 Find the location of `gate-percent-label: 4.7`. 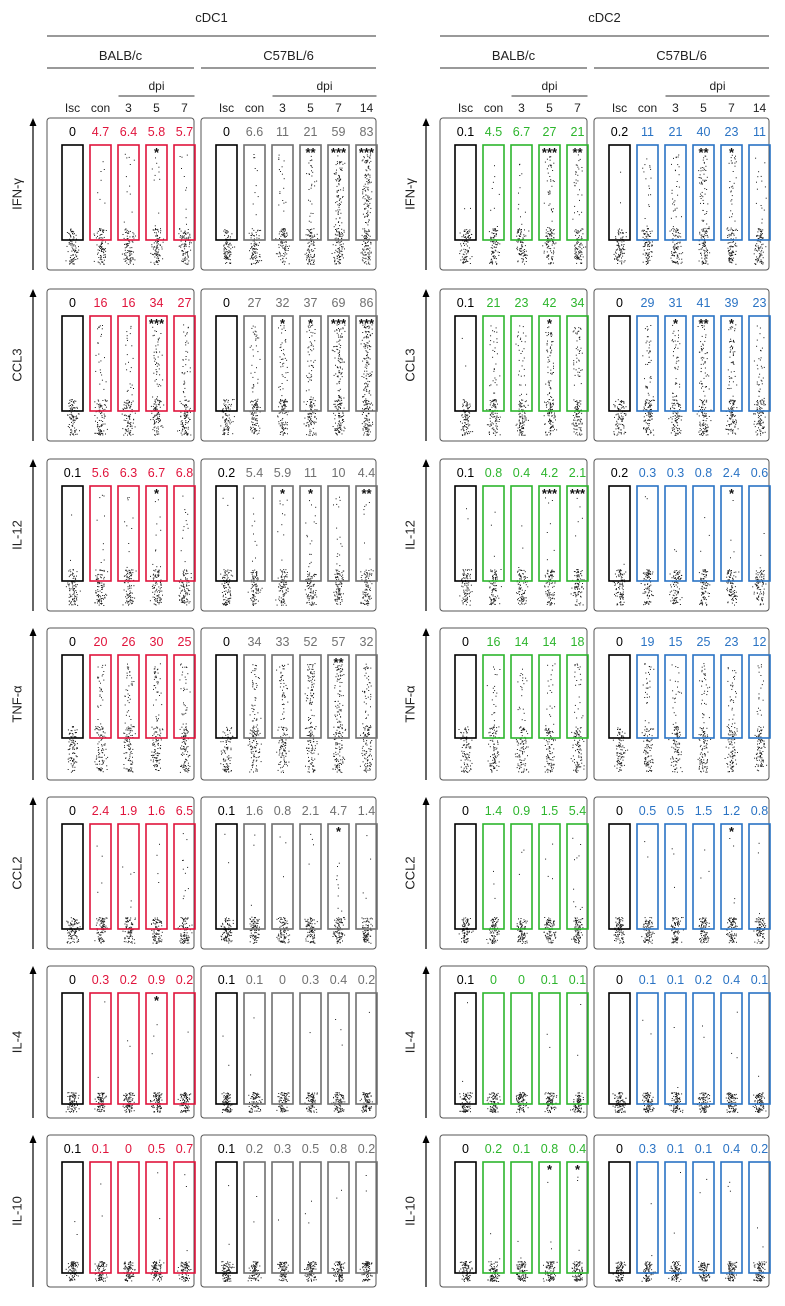

gate-percent-label: 4.7 is located at coordinates (100, 132).